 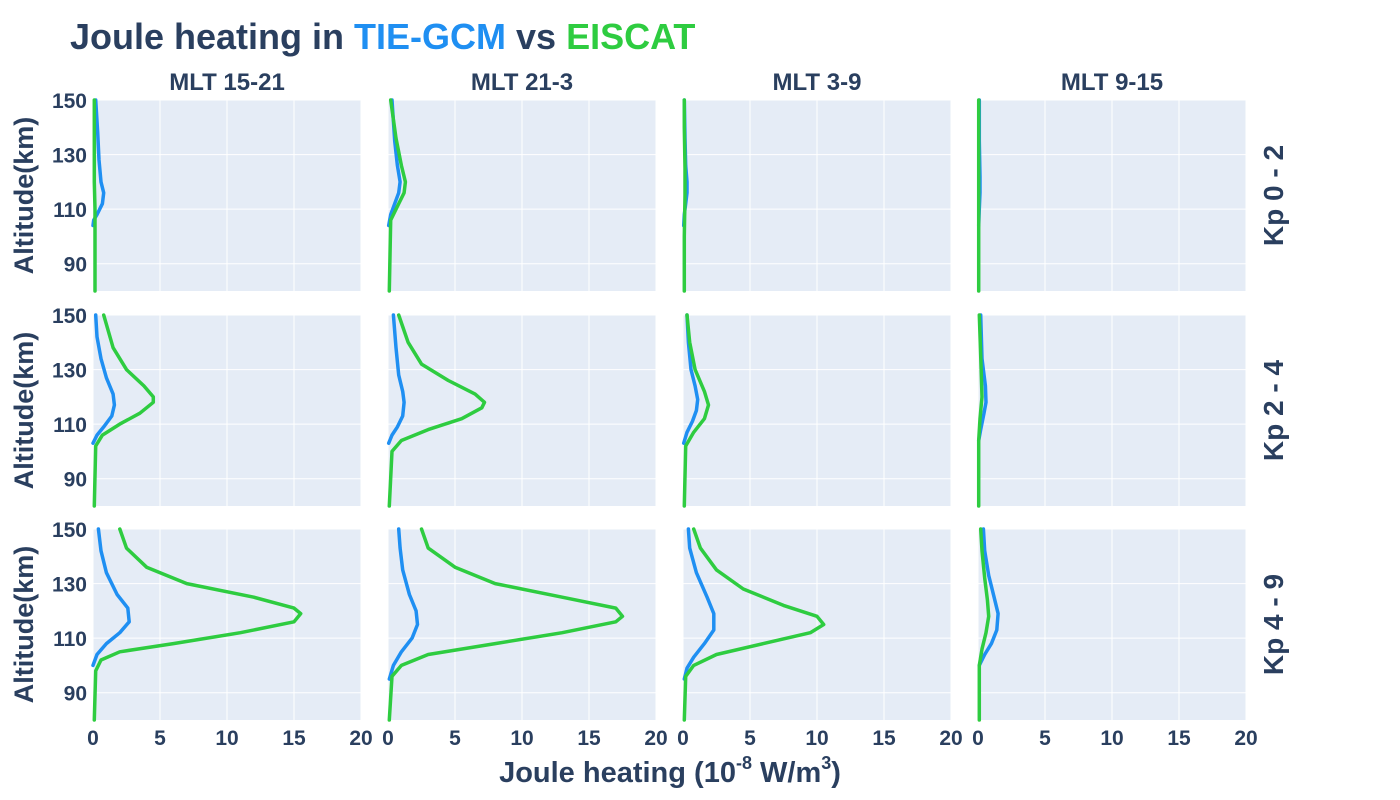 I want to click on column-header: MLT 3-9, so click(x=817, y=82).